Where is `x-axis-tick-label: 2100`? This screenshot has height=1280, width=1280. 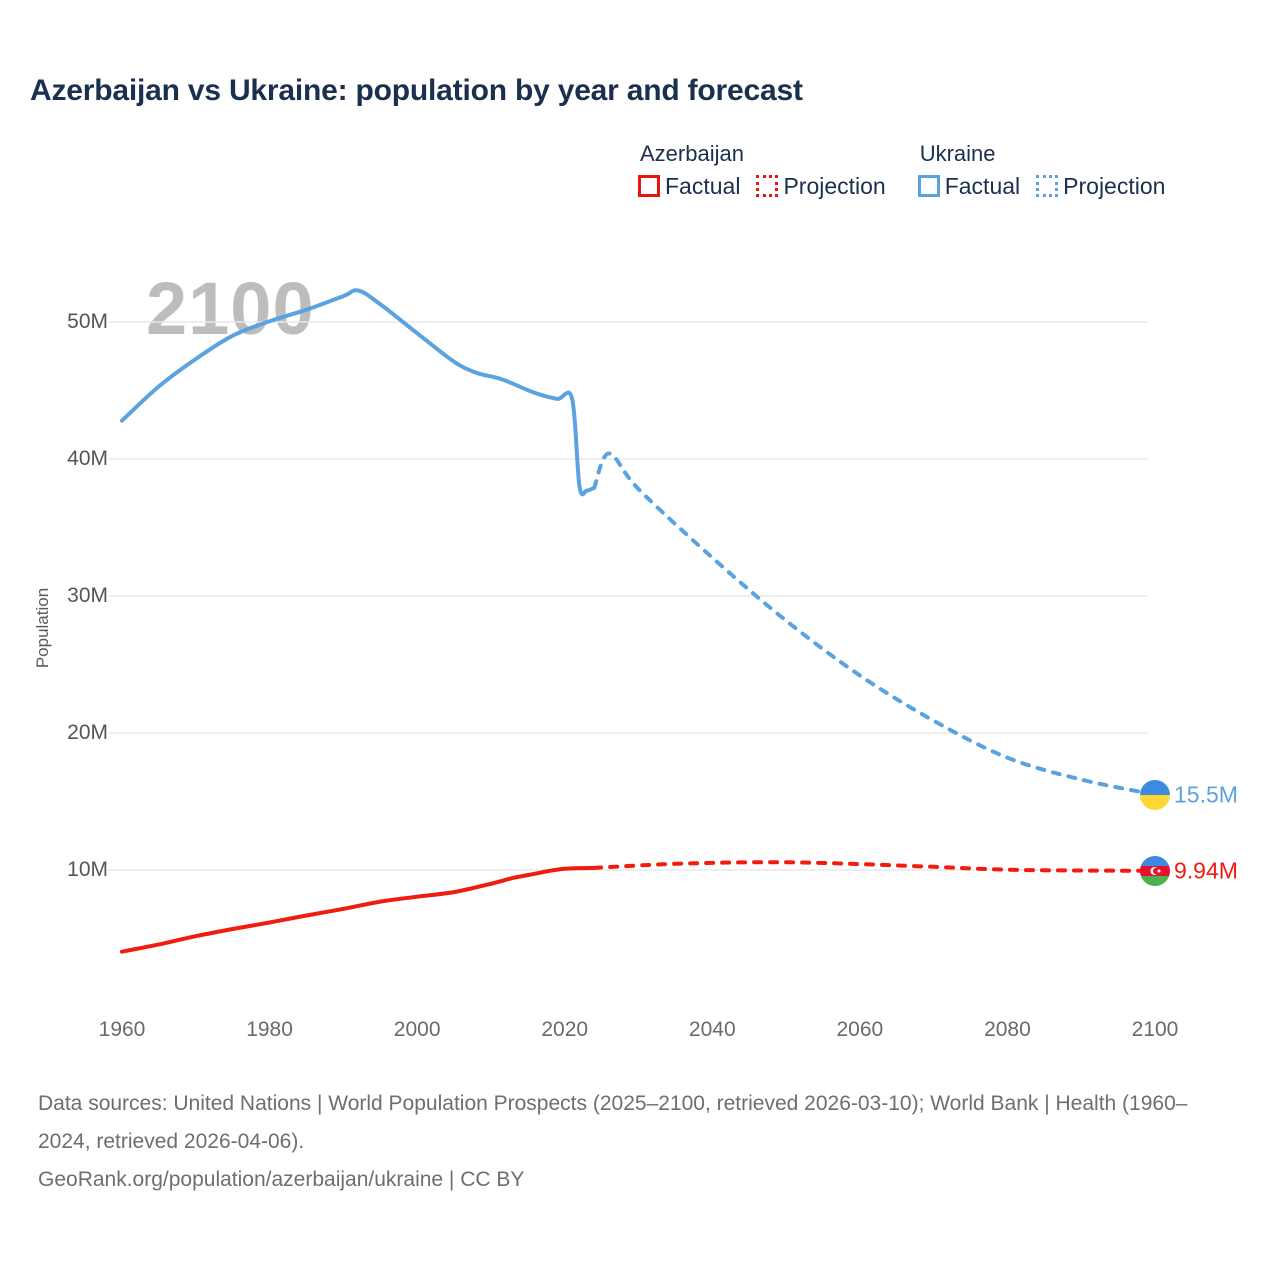
x-axis-tick-label: 2100 is located at coordinates (1155, 1029).